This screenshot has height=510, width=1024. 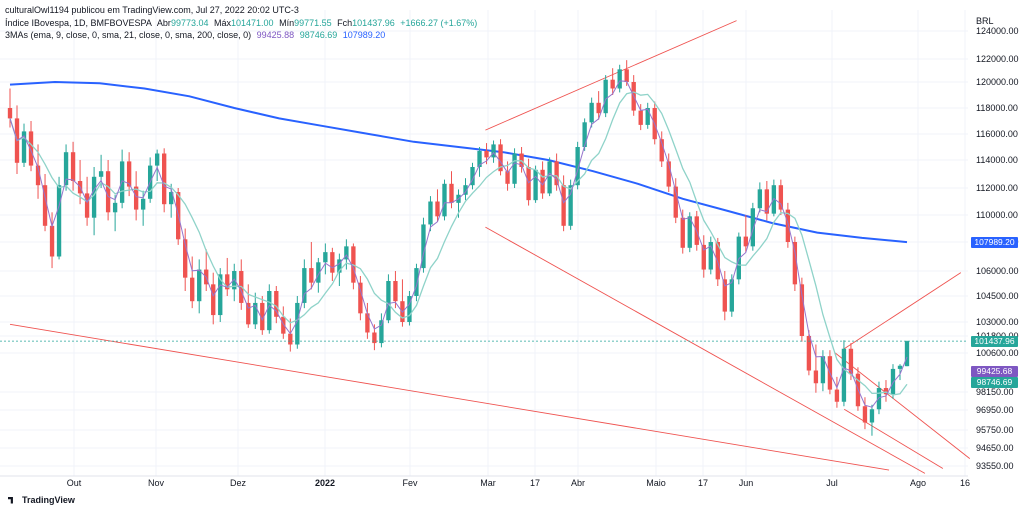 I want to click on high-label: Máx, so click(x=223, y=23).